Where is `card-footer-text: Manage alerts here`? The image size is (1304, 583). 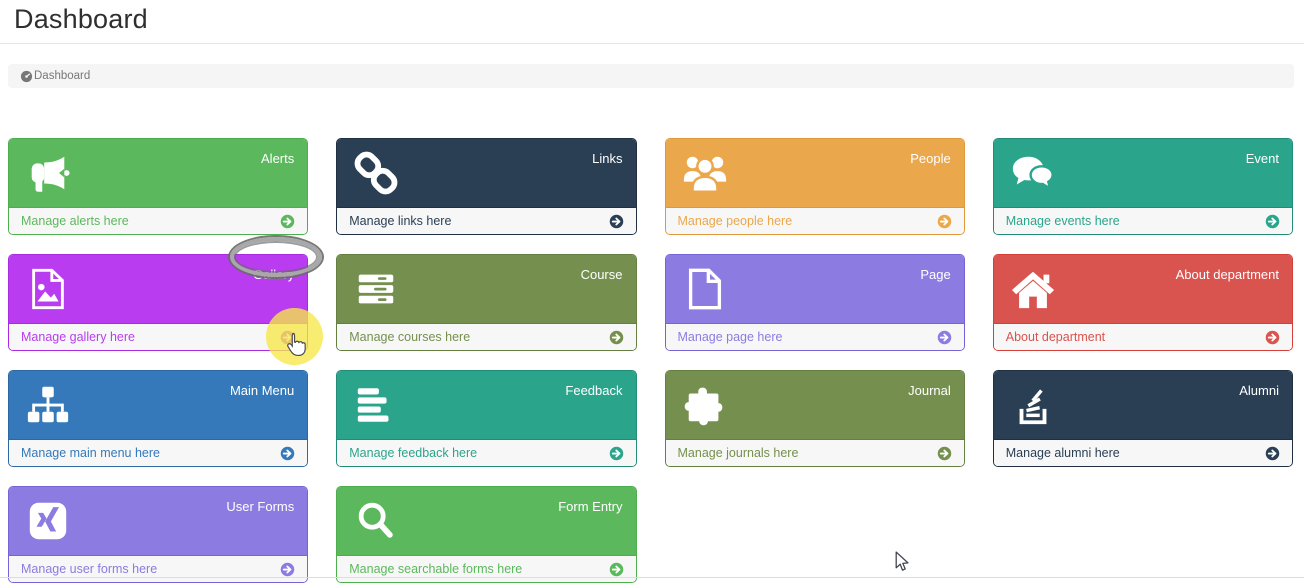
card-footer-text: Manage alerts here is located at coordinates (75, 221).